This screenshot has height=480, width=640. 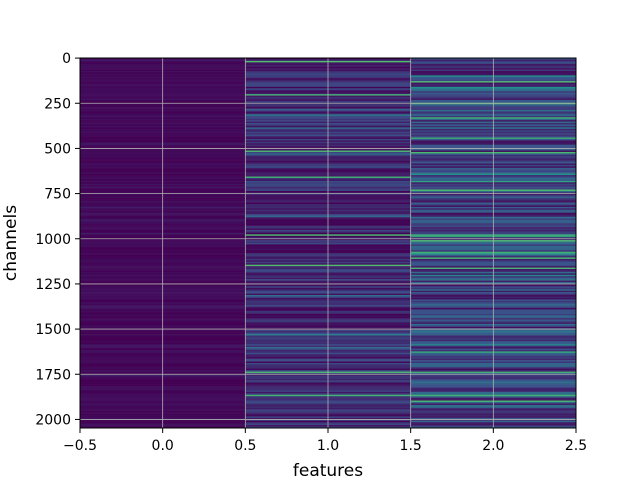 I want to click on y-tick-label: 250, so click(x=57, y=104).